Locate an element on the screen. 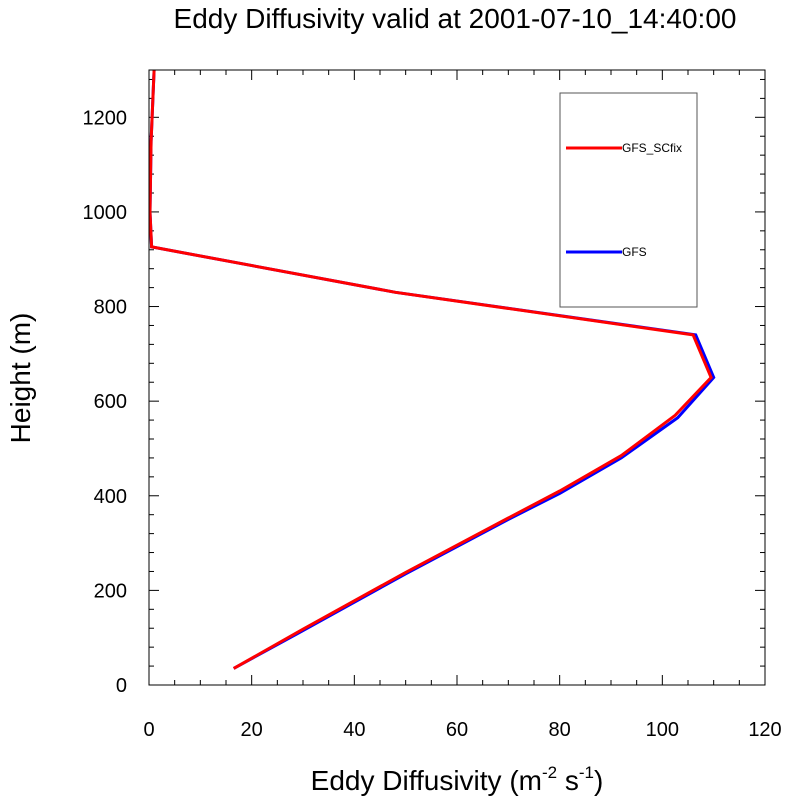 The width and height of the screenshot is (809, 801). x-tick-label: 100 is located at coordinates (662, 730).